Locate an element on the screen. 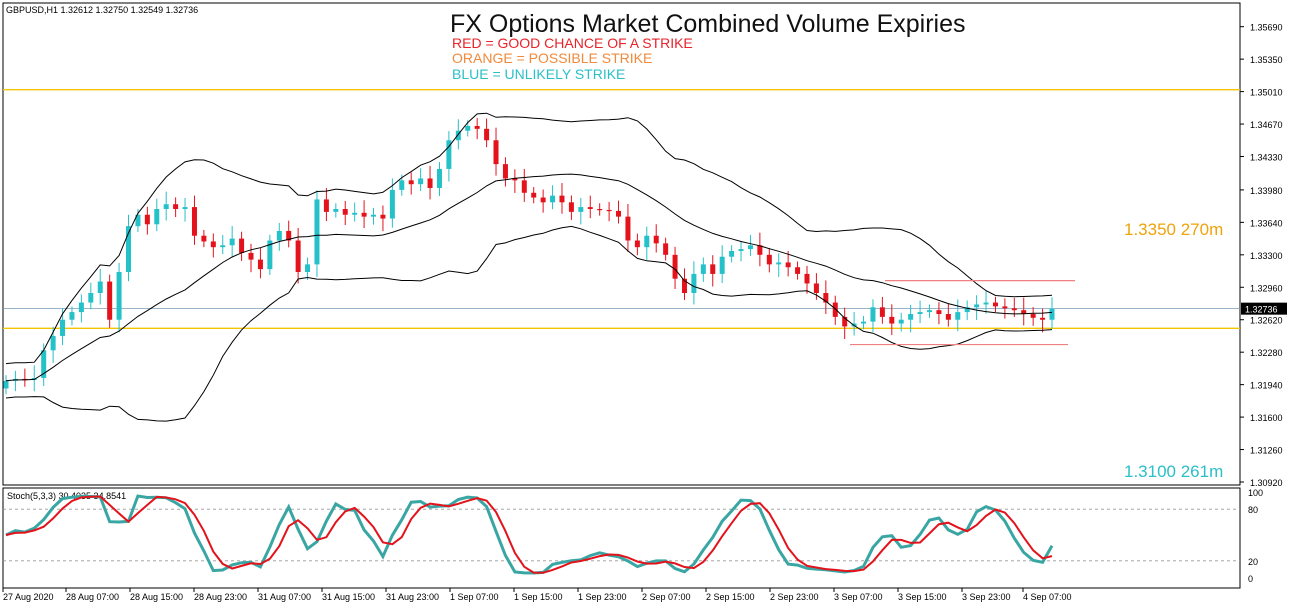 Image resolution: width=1290 pixels, height=608 pixels. x-tick-label: 3 Sep 15:00 is located at coordinates (922, 597).